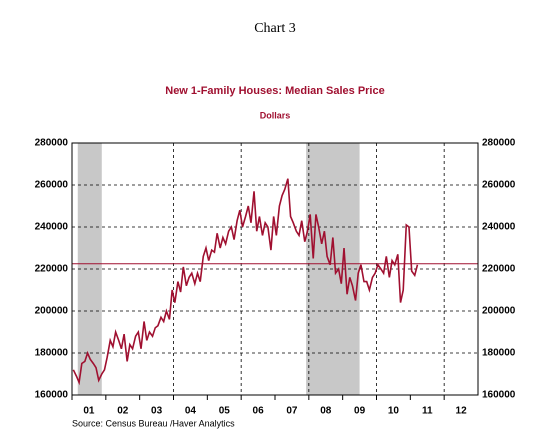  What do you see at coordinates (292, 411) in the screenshot?
I see `x-tick-label: 07` at bounding box center [292, 411].